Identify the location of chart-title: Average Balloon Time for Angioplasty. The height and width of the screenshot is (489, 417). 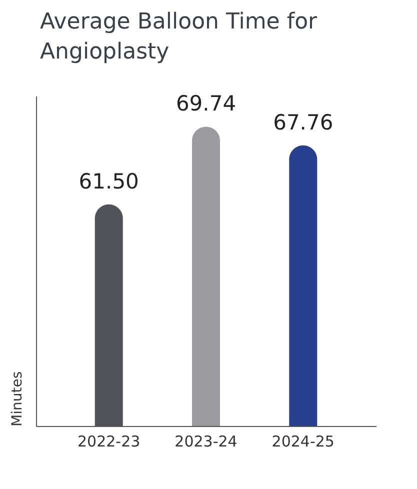
(179, 37).